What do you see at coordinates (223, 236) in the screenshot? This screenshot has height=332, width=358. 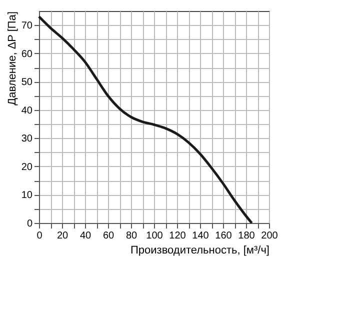 I see `x-tick-label: 160` at bounding box center [223, 236].